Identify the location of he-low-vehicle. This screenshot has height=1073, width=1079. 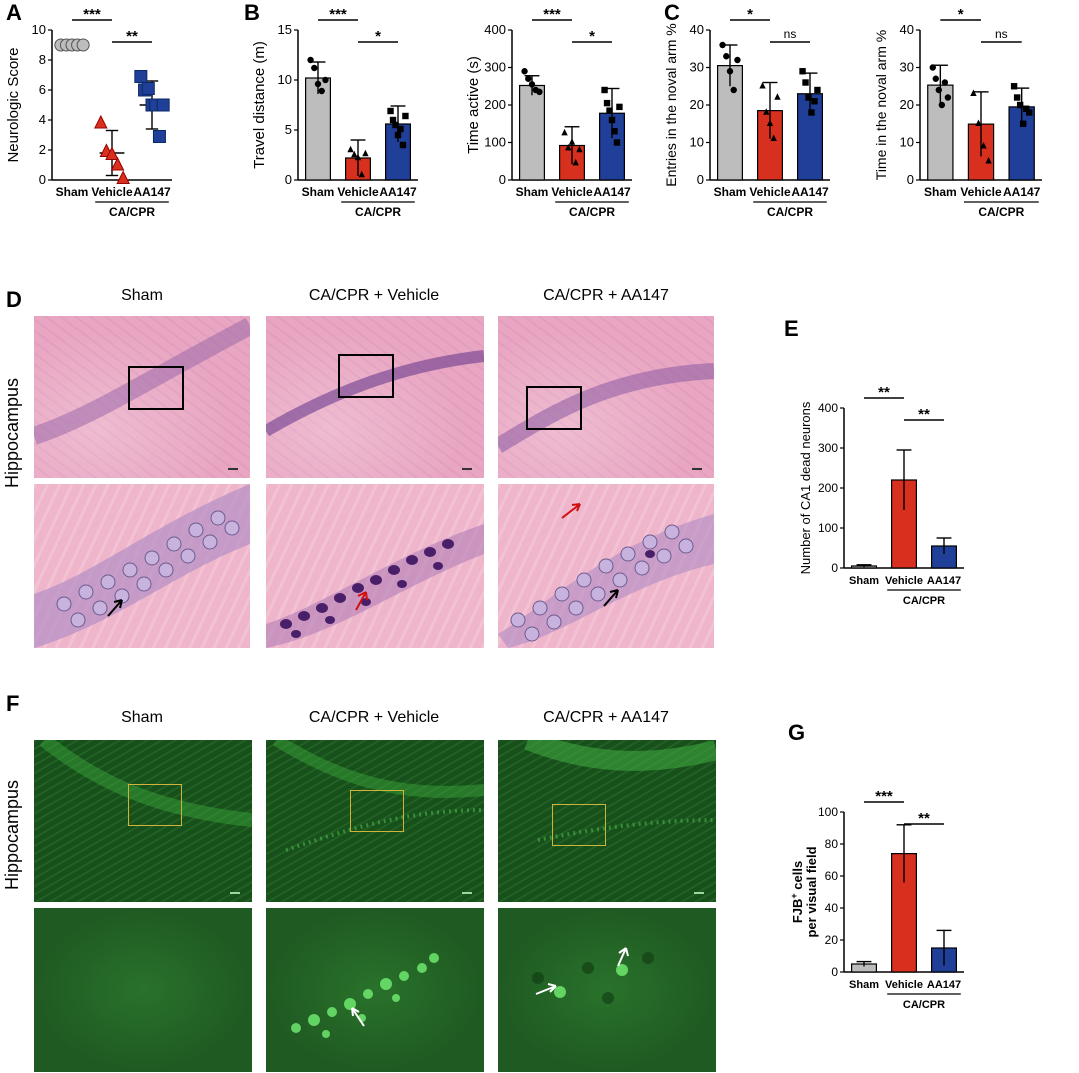
(375, 397).